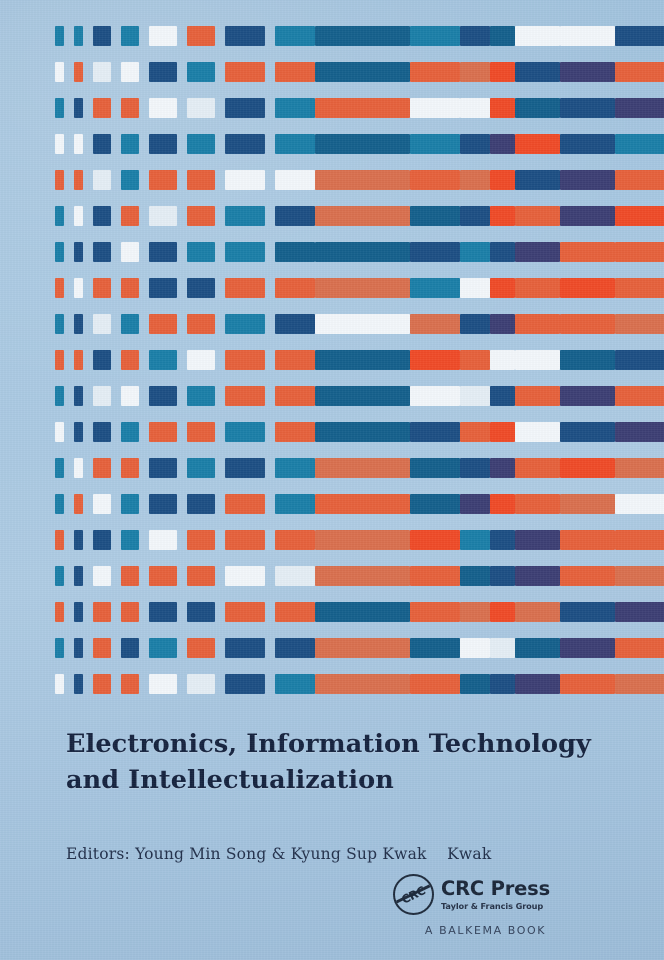 The image size is (664, 960). I want to click on title-line-1: Electronics, Information Technology, so click(328, 744).